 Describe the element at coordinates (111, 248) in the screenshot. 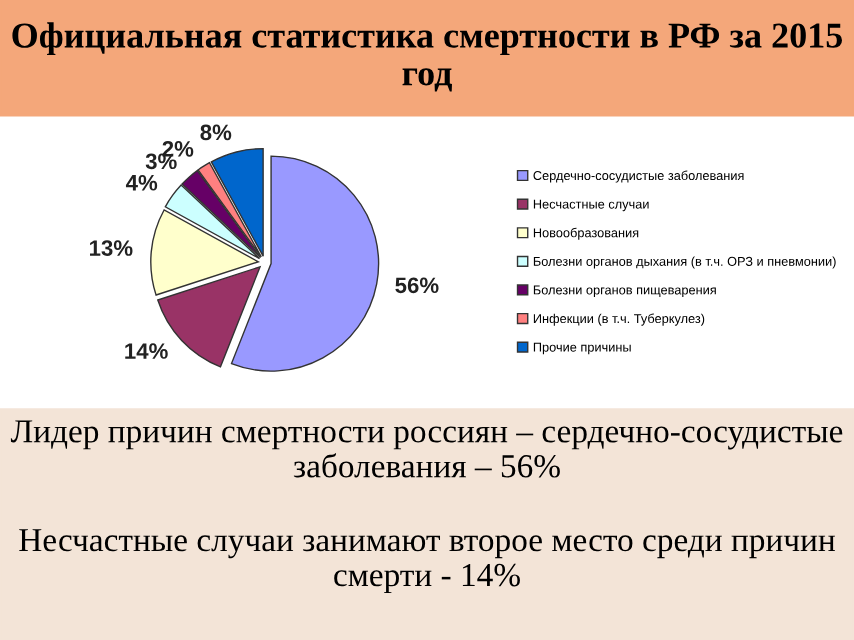

I see `data-label: 13%` at that location.